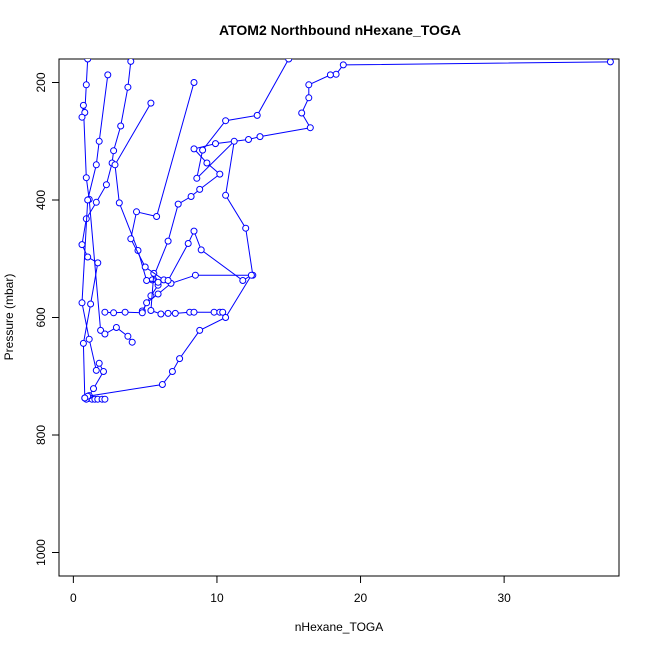 The height and width of the screenshot is (650, 650). Describe the element at coordinates (41, 552) in the screenshot. I see `y-tick-label: 1000` at that location.